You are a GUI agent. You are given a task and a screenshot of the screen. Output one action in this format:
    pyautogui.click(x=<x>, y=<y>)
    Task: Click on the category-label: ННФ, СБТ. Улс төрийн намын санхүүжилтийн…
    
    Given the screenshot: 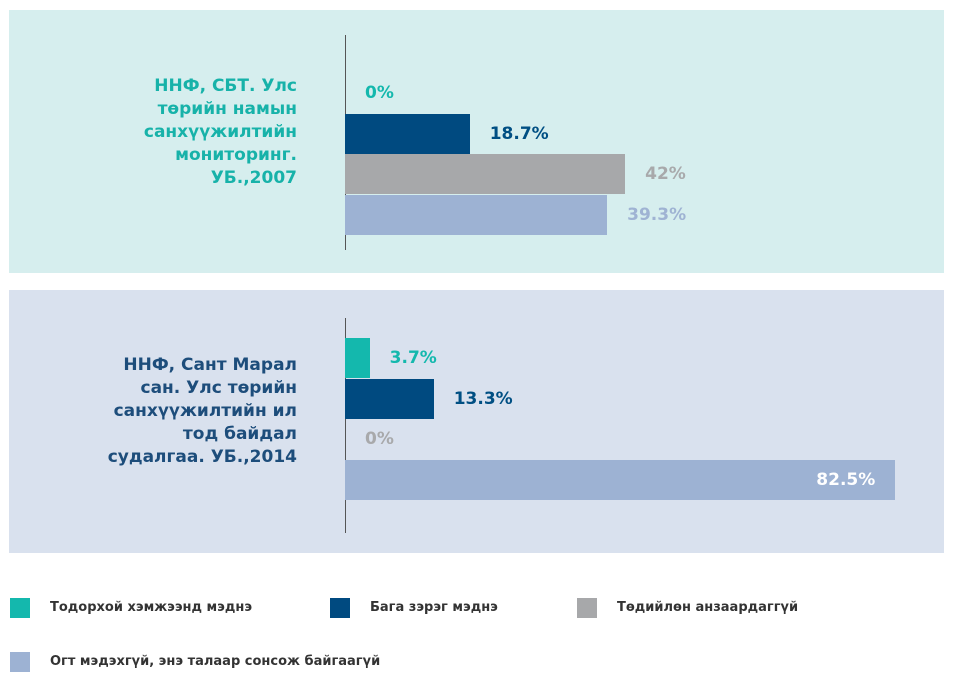 What is the action you would take?
    pyautogui.click(x=220, y=132)
    